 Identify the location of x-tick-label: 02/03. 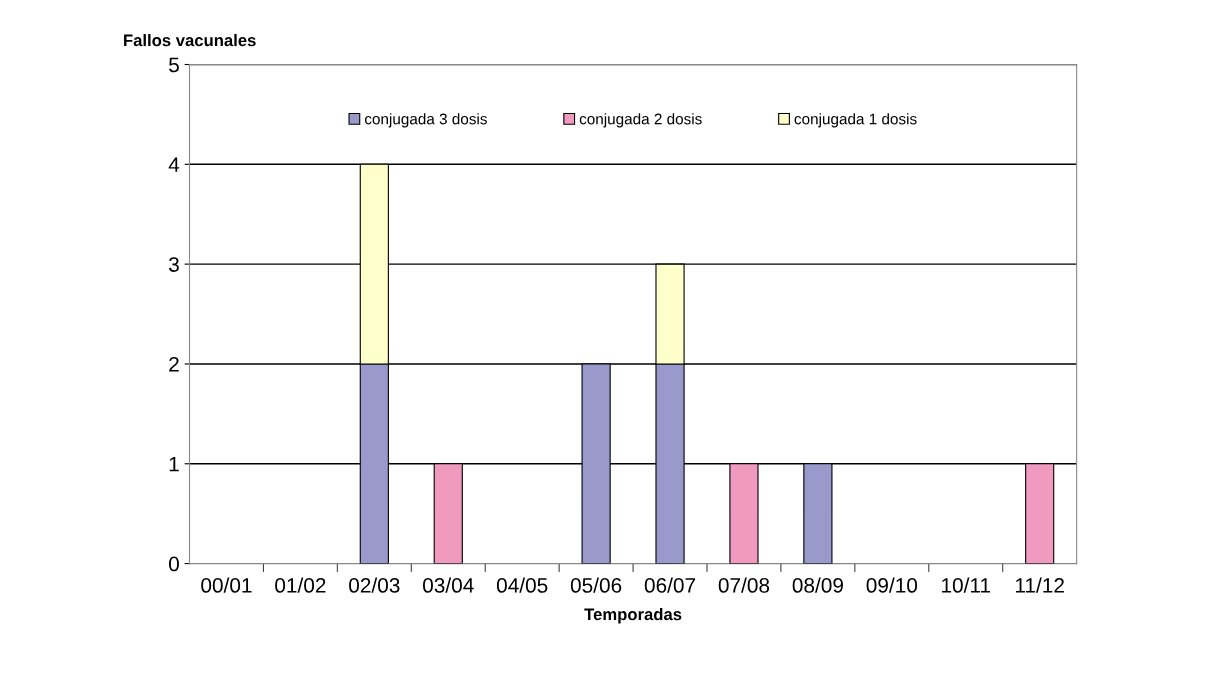
(374, 585).